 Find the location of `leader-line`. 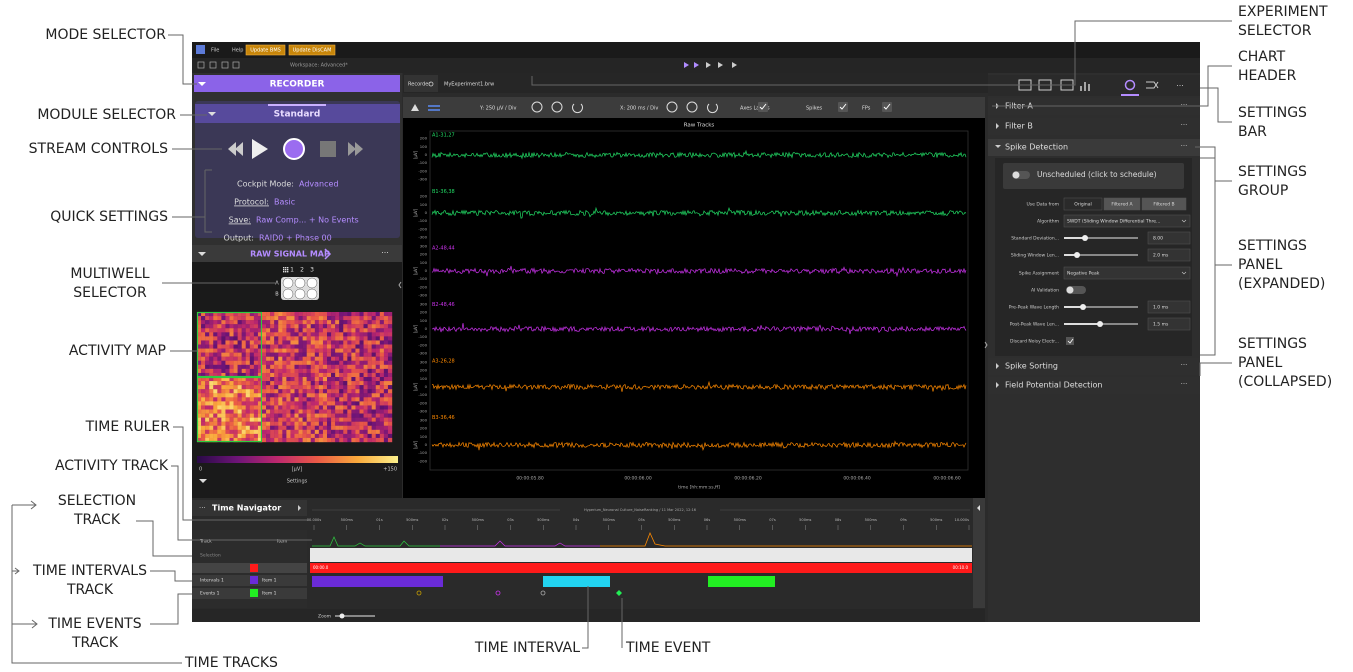

leader-line is located at coordinates (1112, 86).